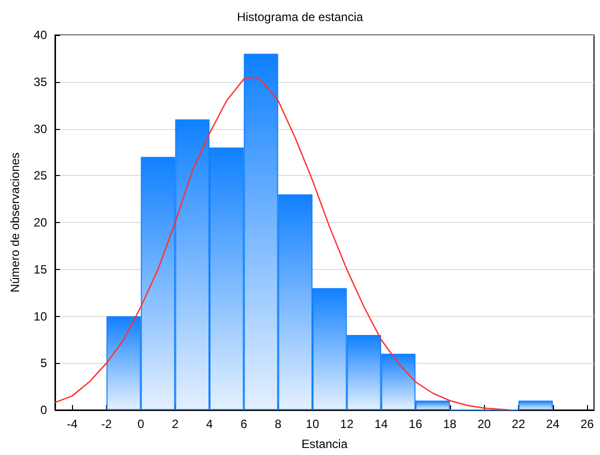 This screenshot has width=600, height=455. What do you see at coordinates (41, 269) in the screenshot?
I see `y-tick-label: 15` at bounding box center [41, 269].